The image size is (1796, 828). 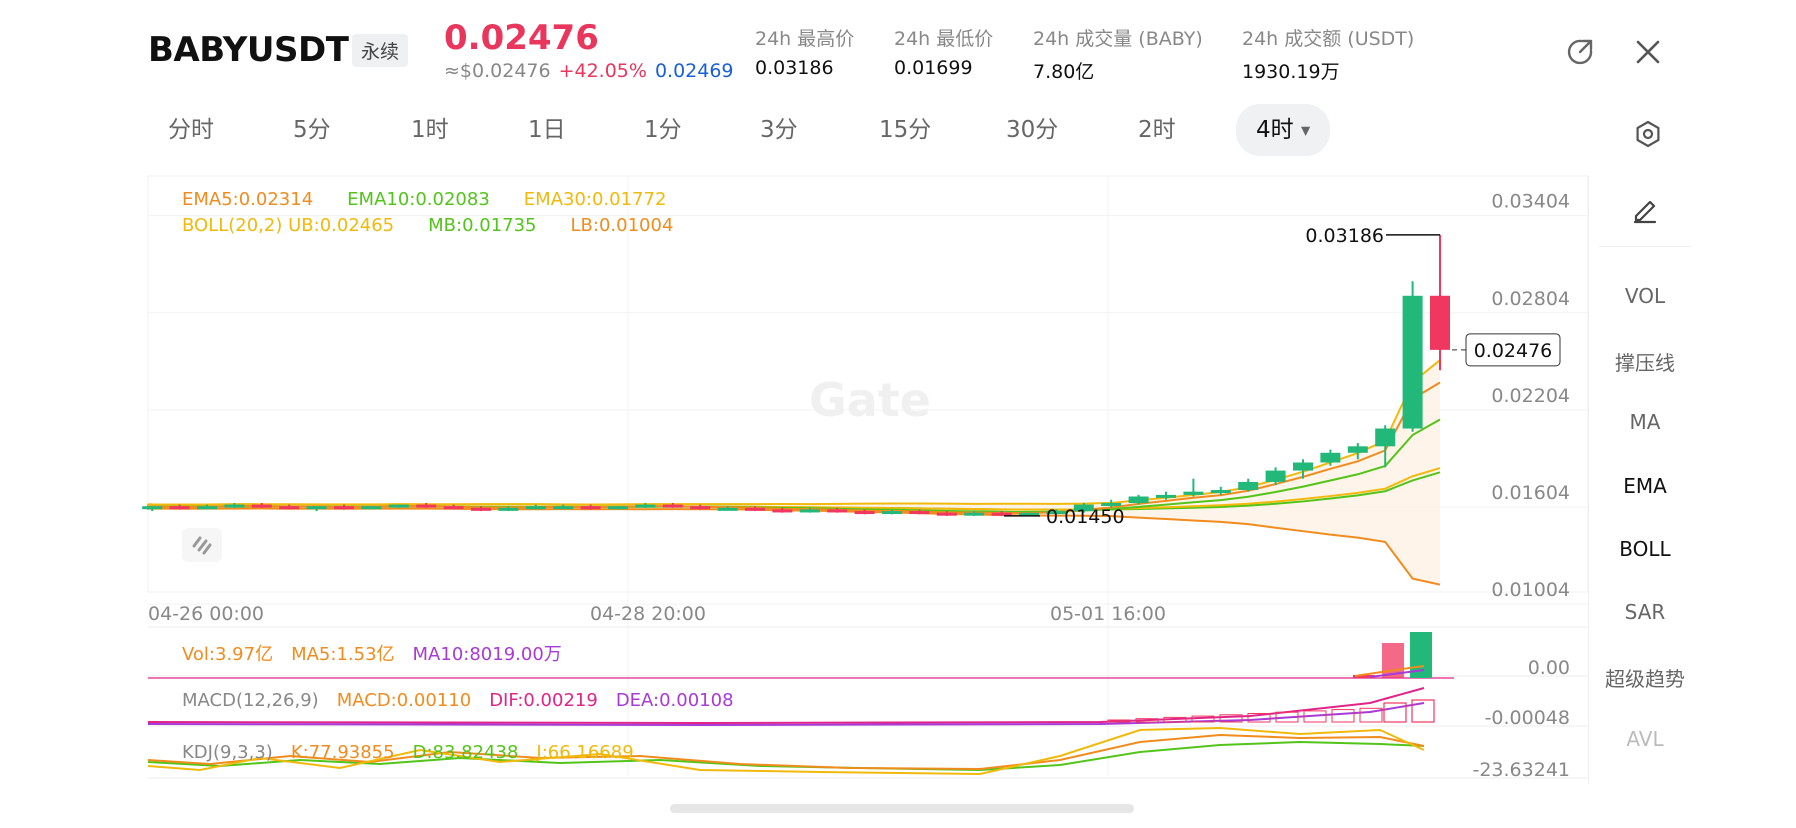 What do you see at coordinates (804, 51) in the screenshot?
I see `stat-24h-high: 24h 最高价 0.03186` at bounding box center [804, 51].